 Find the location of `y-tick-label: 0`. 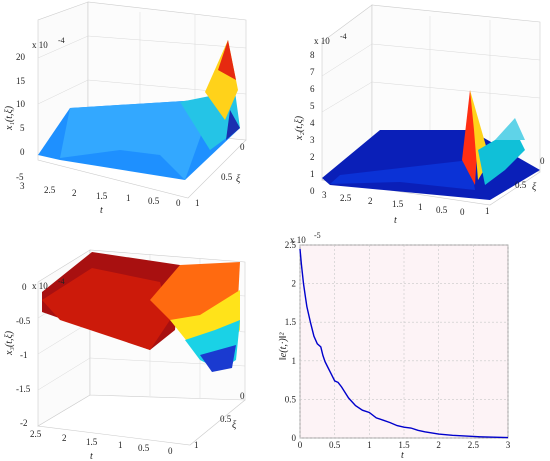

y-tick-label: 0 is located at coordinates (294, 438).